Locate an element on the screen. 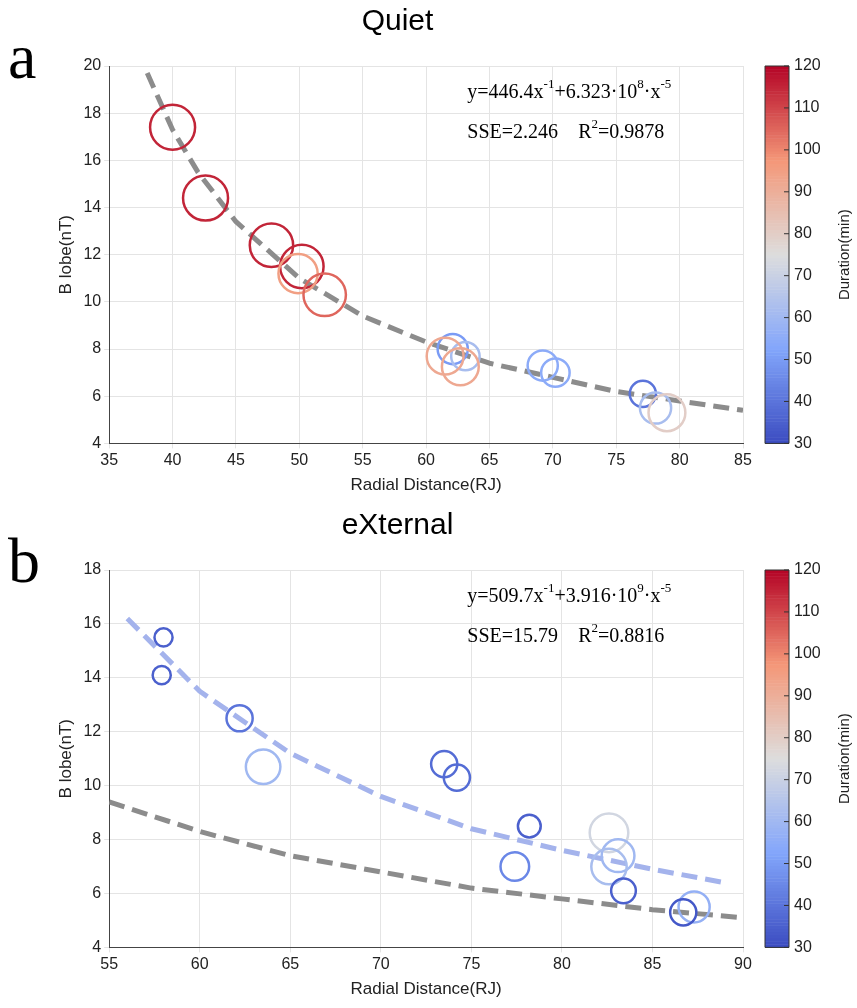  x-tick-label: 40 is located at coordinates (172, 460).